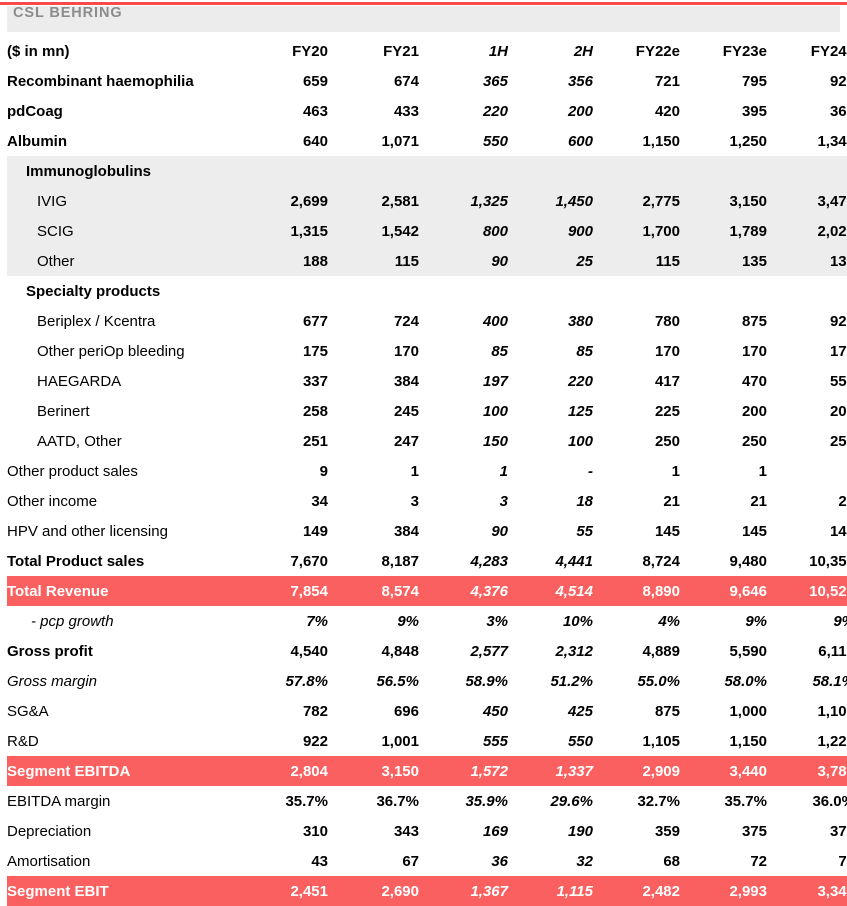  I want to click on cell-1H: 150, so click(495, 441).